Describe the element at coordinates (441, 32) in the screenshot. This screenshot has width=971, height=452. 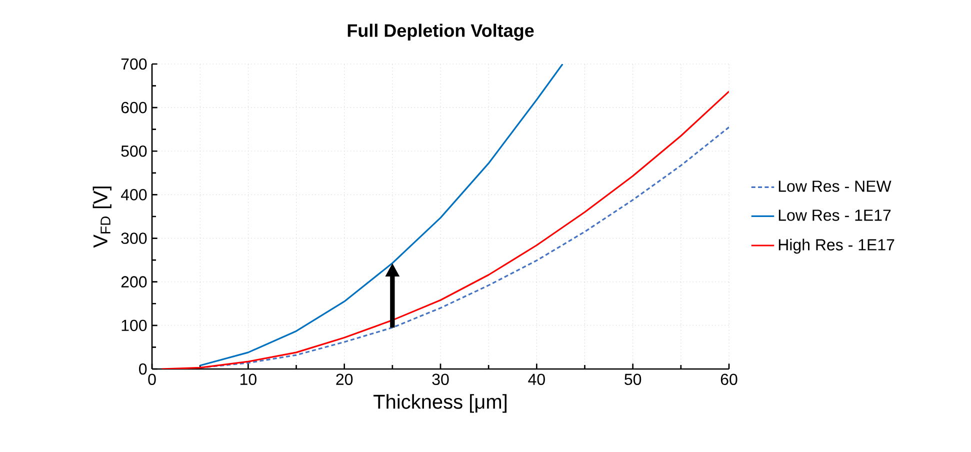
I see `chart-title: Full Depletion Voltage` at that location.